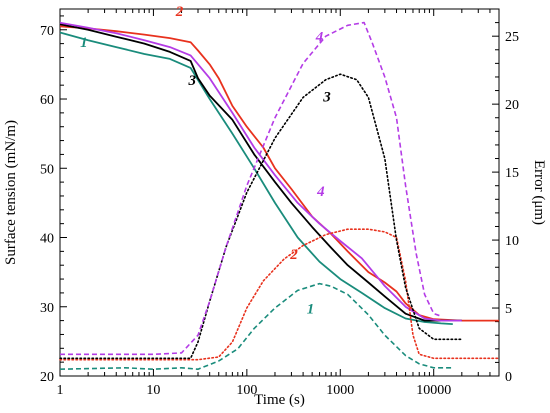  Describe the element at coordinates (512, 105) in the screenshot. I see `y-right-tick-label: 20` at that location.